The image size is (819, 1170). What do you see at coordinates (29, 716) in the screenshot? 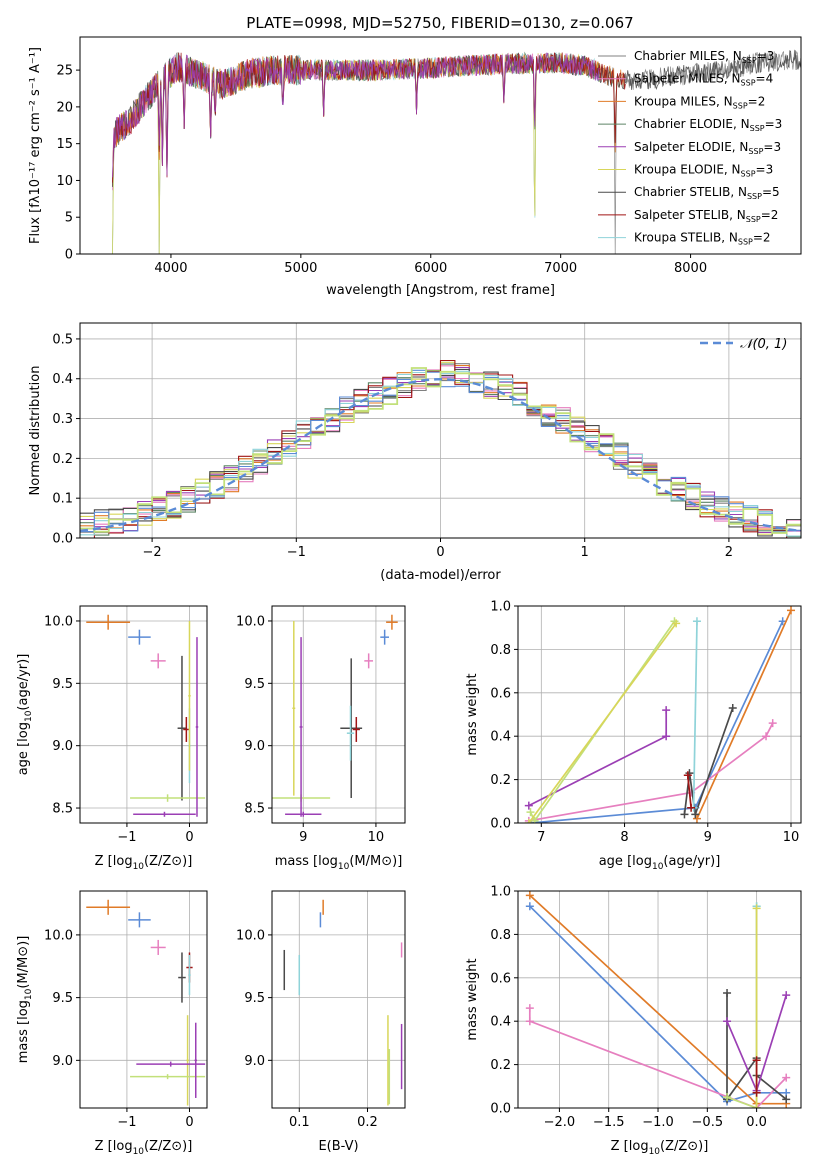
I see `y-axis-label-sub: 10` at bounding box center [29, 716].